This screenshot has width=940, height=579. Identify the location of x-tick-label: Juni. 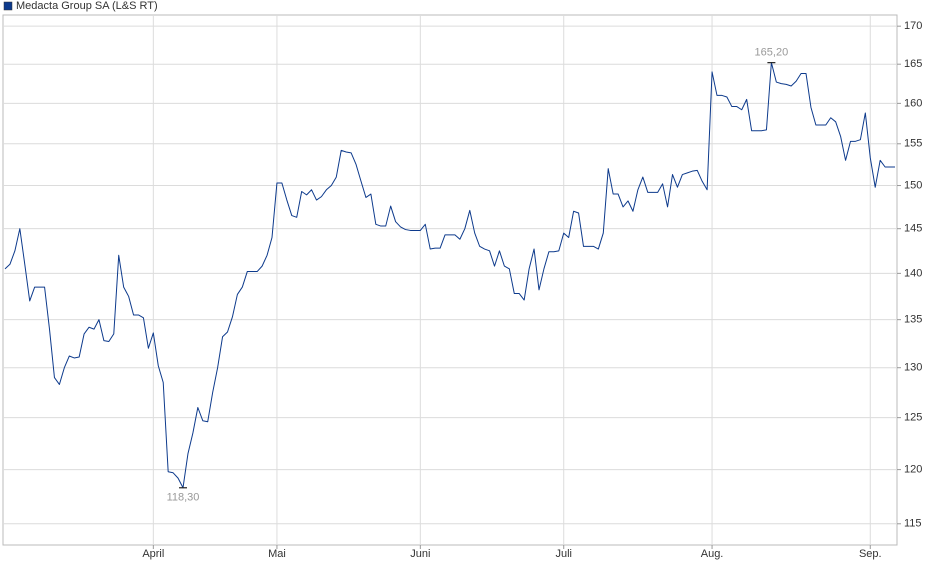
(420, 554).